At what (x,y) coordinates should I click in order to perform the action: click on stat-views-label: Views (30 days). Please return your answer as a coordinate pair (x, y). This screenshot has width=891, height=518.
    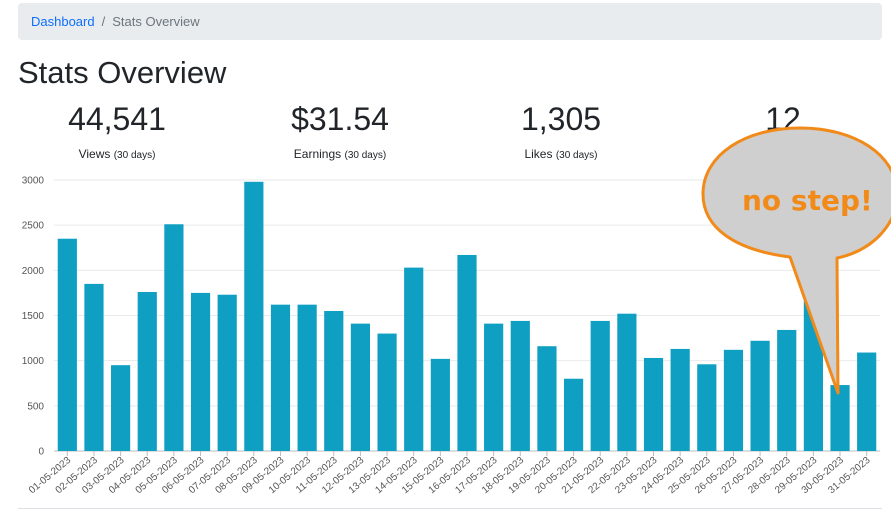
    Looking at the image, I should click on (117, 154).